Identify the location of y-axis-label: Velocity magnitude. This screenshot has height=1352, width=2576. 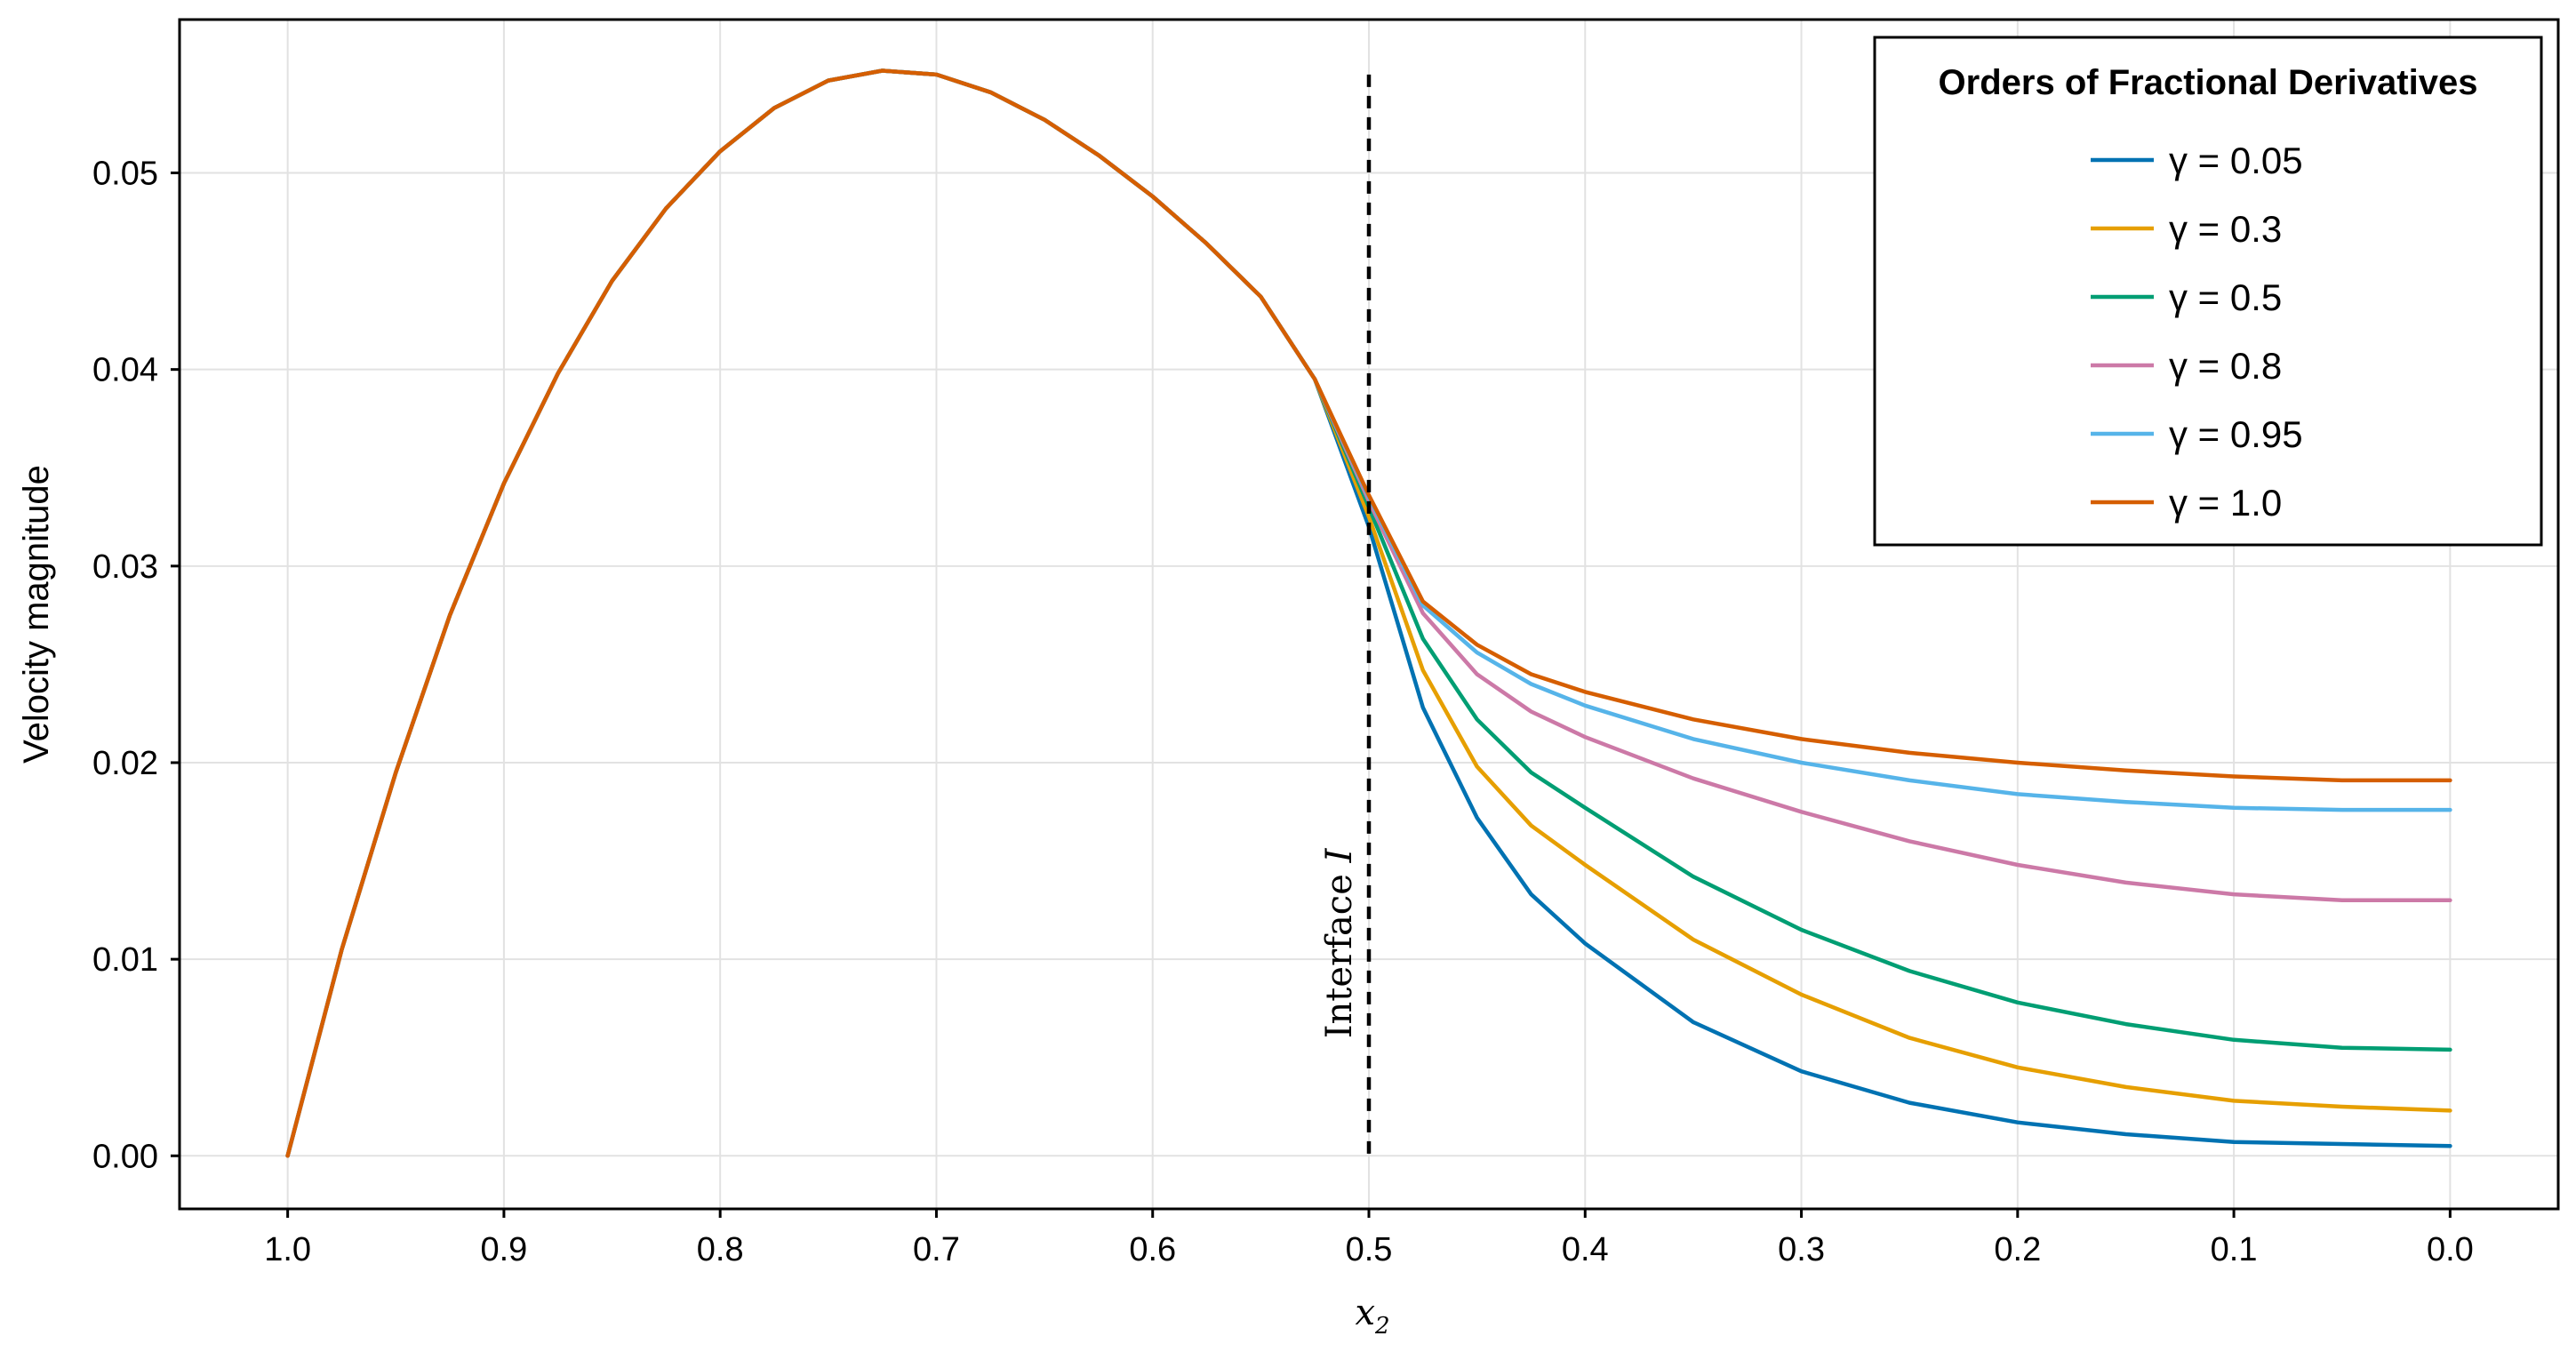
(36, 614).